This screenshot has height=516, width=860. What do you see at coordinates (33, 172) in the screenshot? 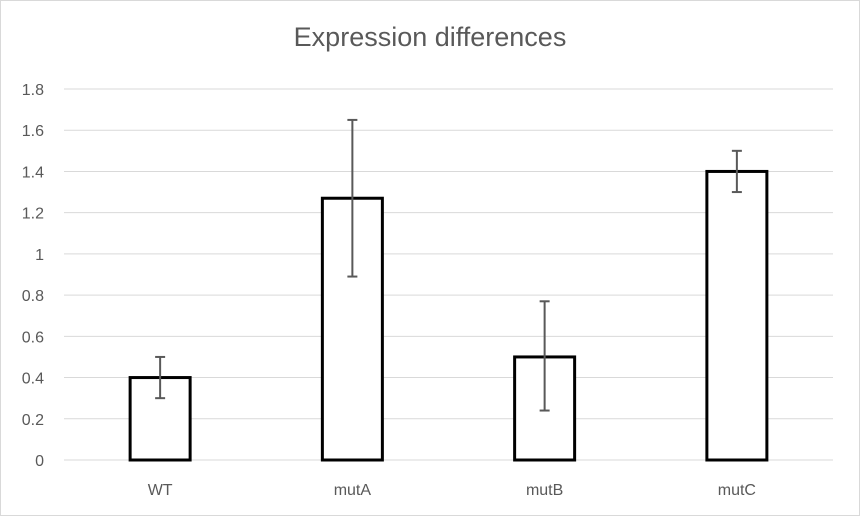
I see `y-tick-label: 1.4` at bounding box center [33, 172].